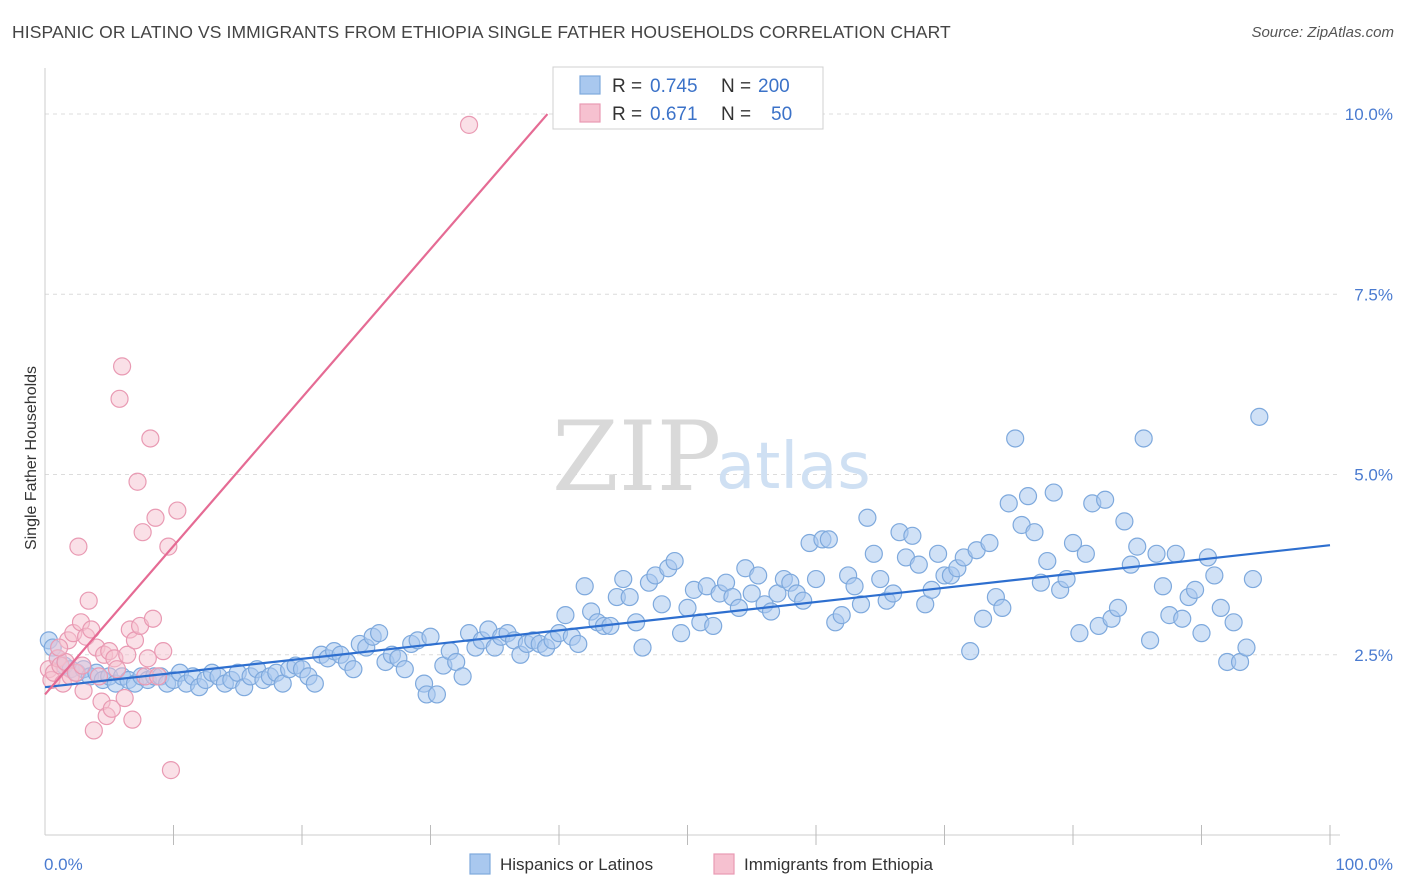  I want to click on watermark-zip: ZIP, so click(636, 457).